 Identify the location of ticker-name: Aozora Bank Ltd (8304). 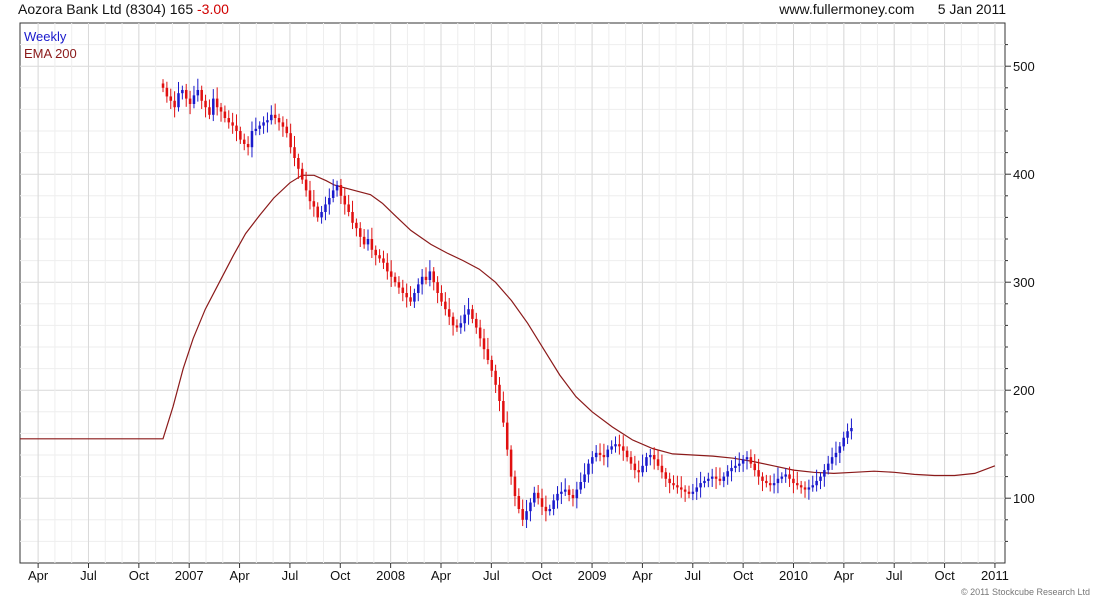
(92, 9).